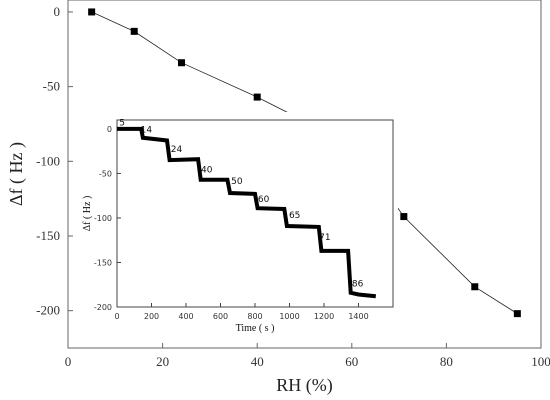 The width and height of the screenshot is (550, 400). Describe the element at coordinates (177, 150) in the screenshot. I see `inset-step-label: 24` at that location.